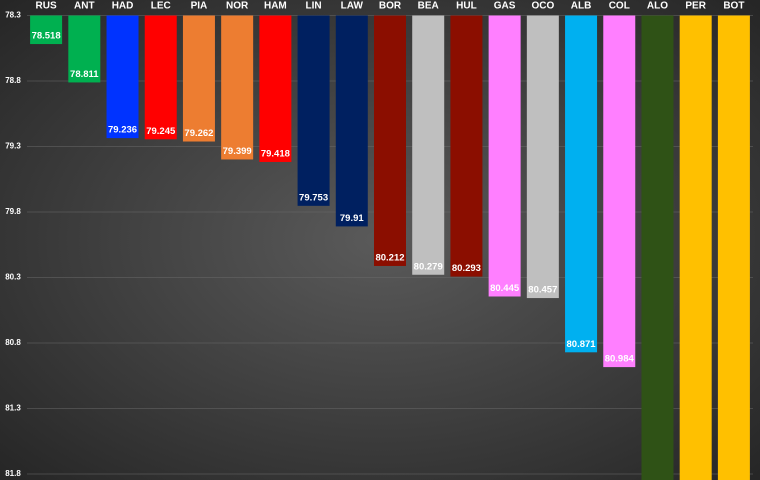 This screenshot has height=480, width=760. I want to click on value-label: 79.245, so click(161, 131).